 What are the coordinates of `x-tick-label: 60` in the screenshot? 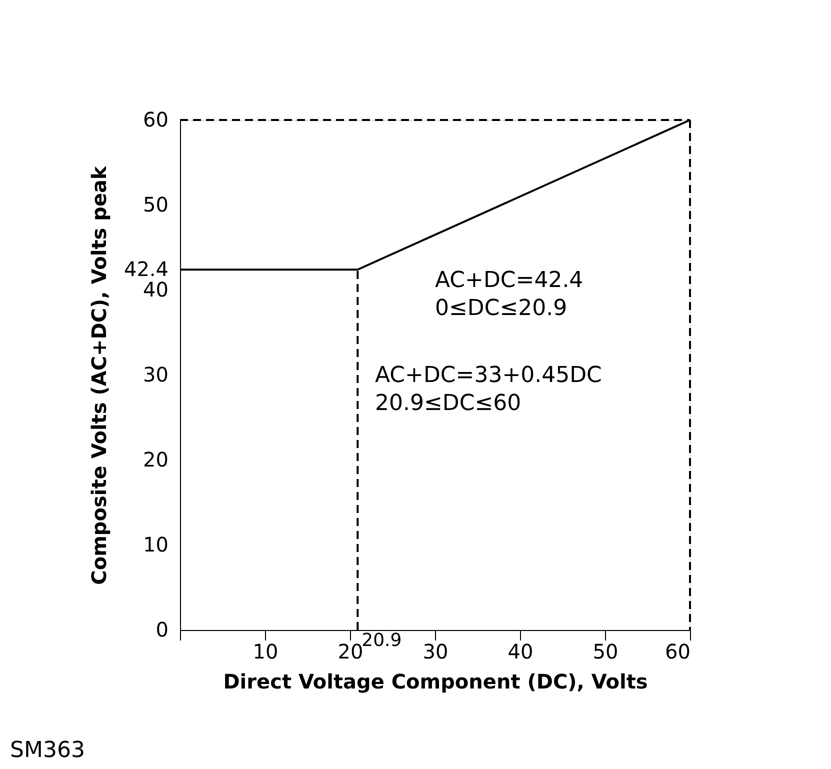 It's located at (677, 652).